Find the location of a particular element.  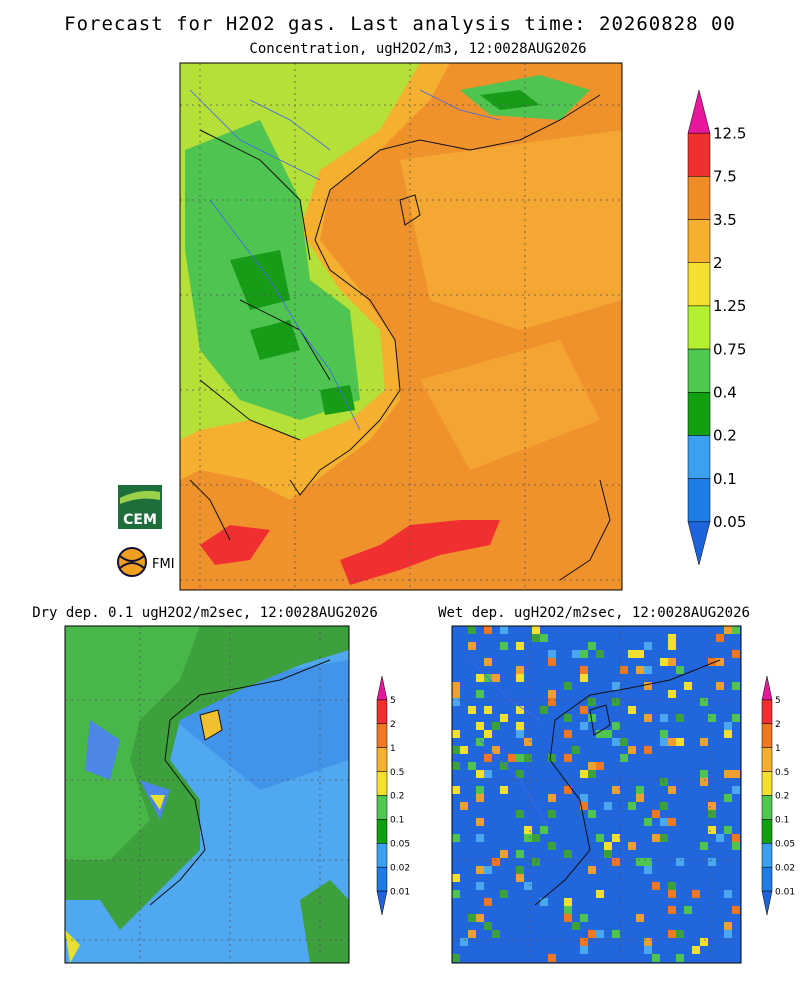

colorbar-arrow-bottom is located at coordinates (699, 543).